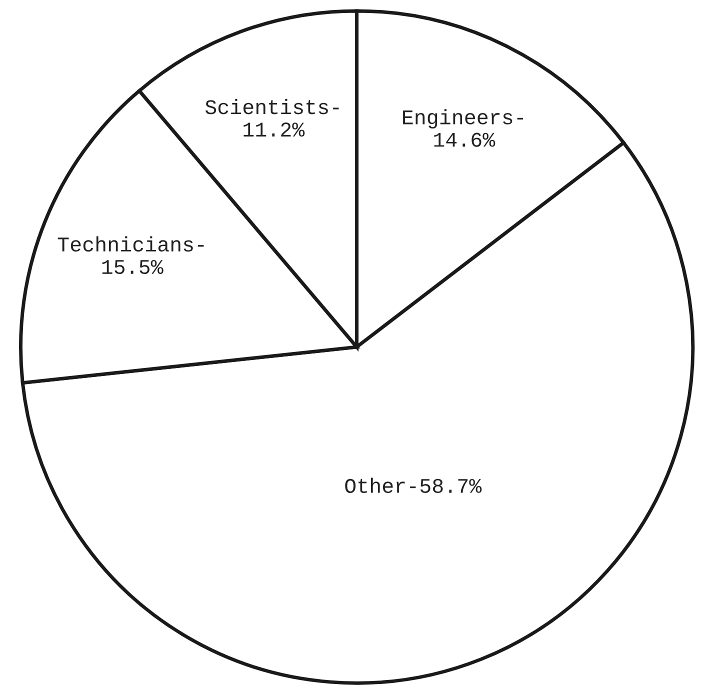 This screenshot has height=694, width=710. I want to click on slice-label: Engineers-, so click(463, 119).